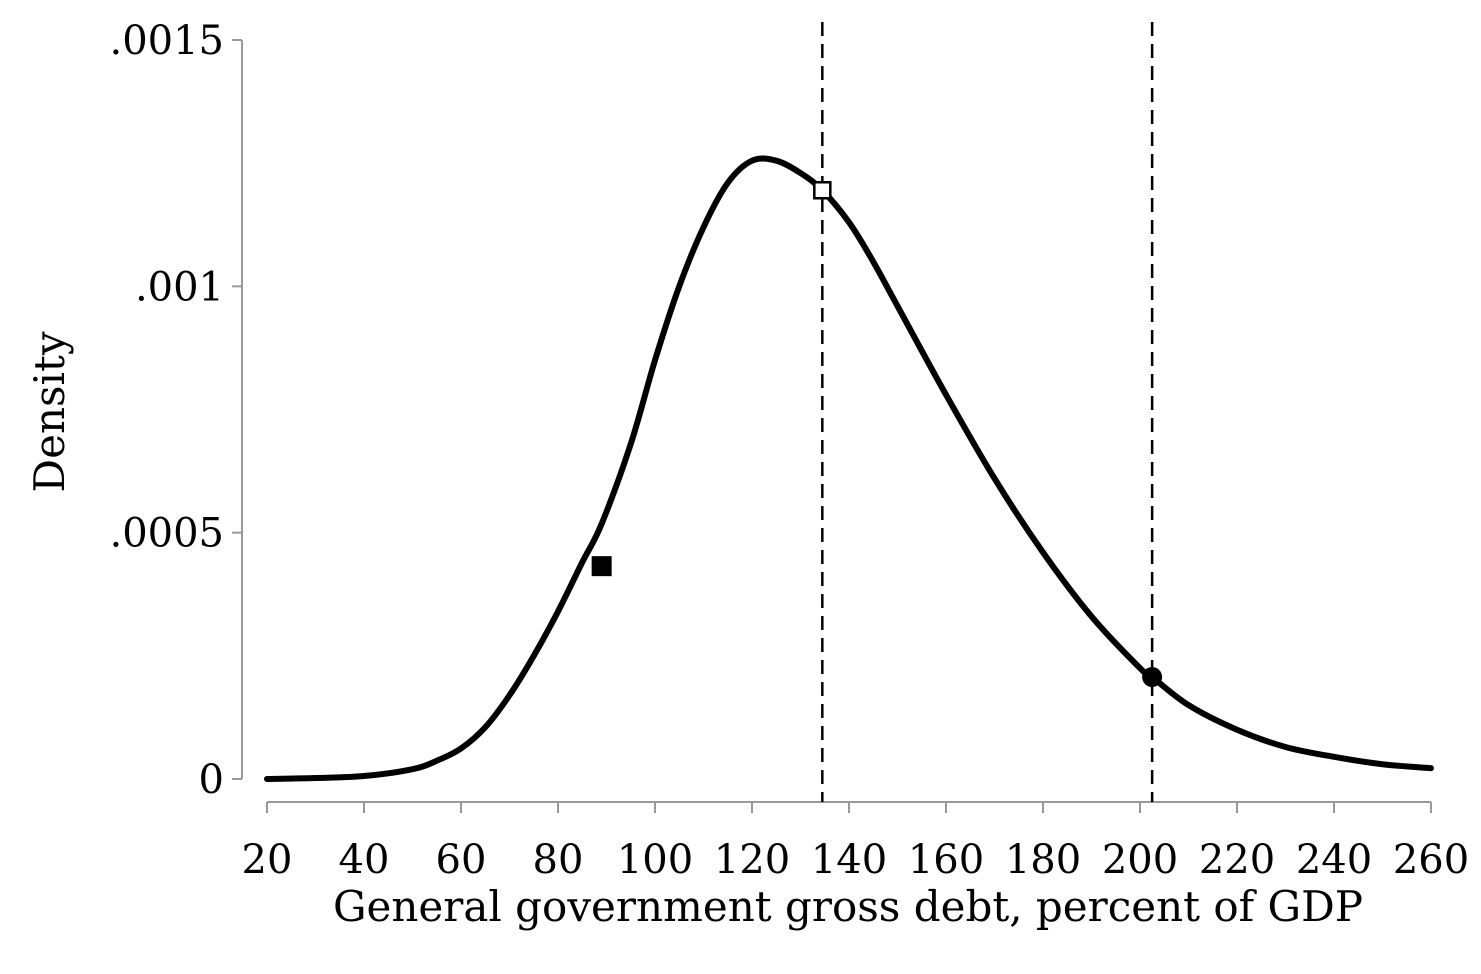 The image size is (1481, 974). I want to click on x-tick-label: 80, so click(558, 860).